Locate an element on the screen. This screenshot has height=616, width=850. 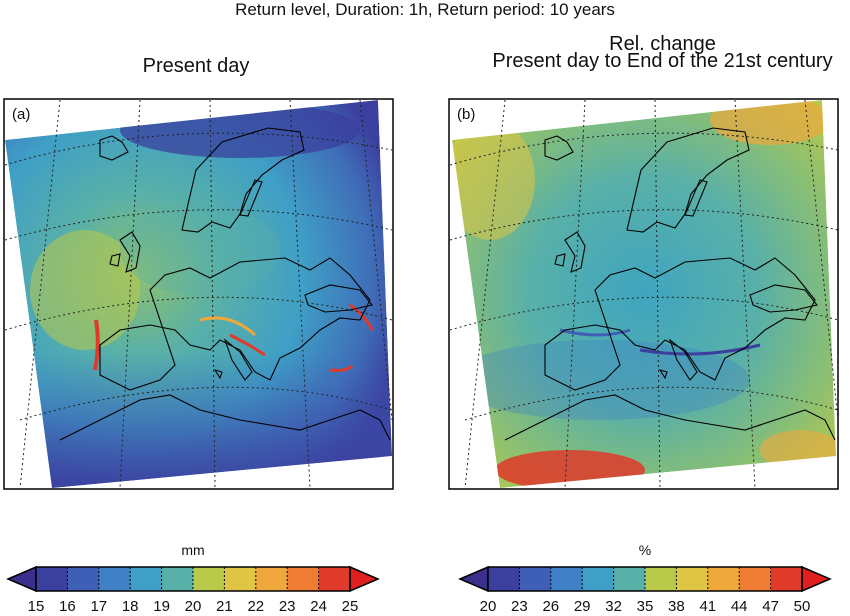
colorbar-b-tick-label: 38 is located at coordinates (676, 606).